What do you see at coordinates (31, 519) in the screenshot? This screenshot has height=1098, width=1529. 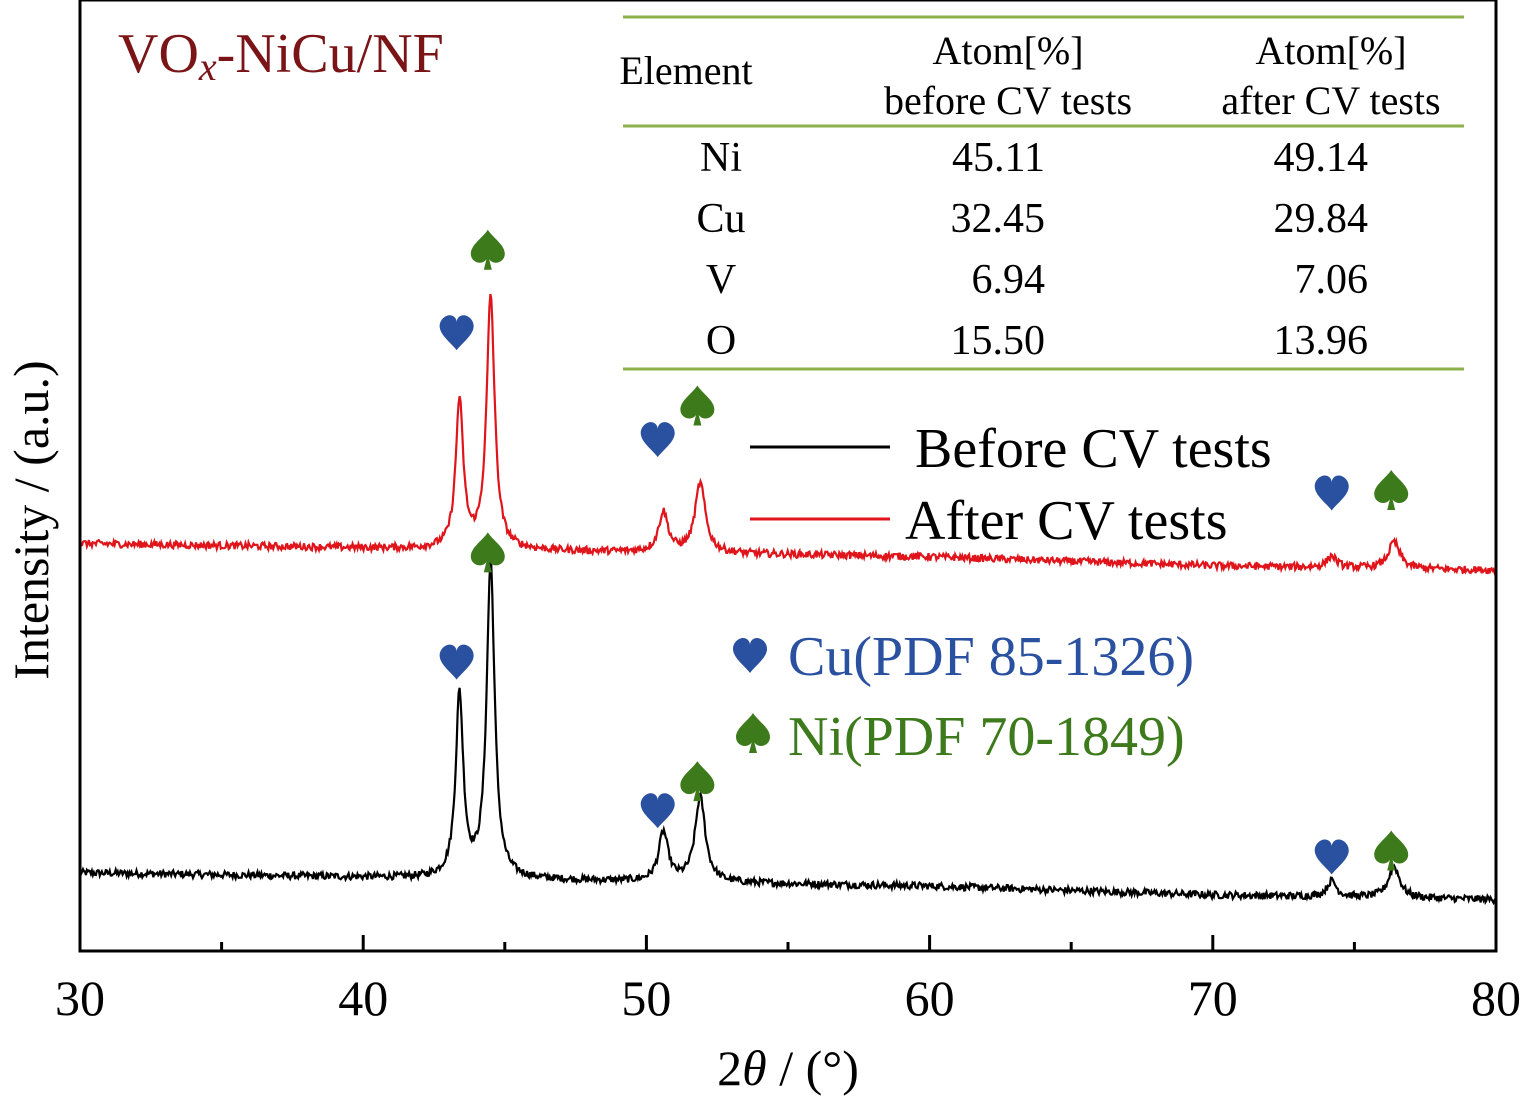 I see `y-axis-label: Intensity / (a.u.)` at bounding box center [31, 519].